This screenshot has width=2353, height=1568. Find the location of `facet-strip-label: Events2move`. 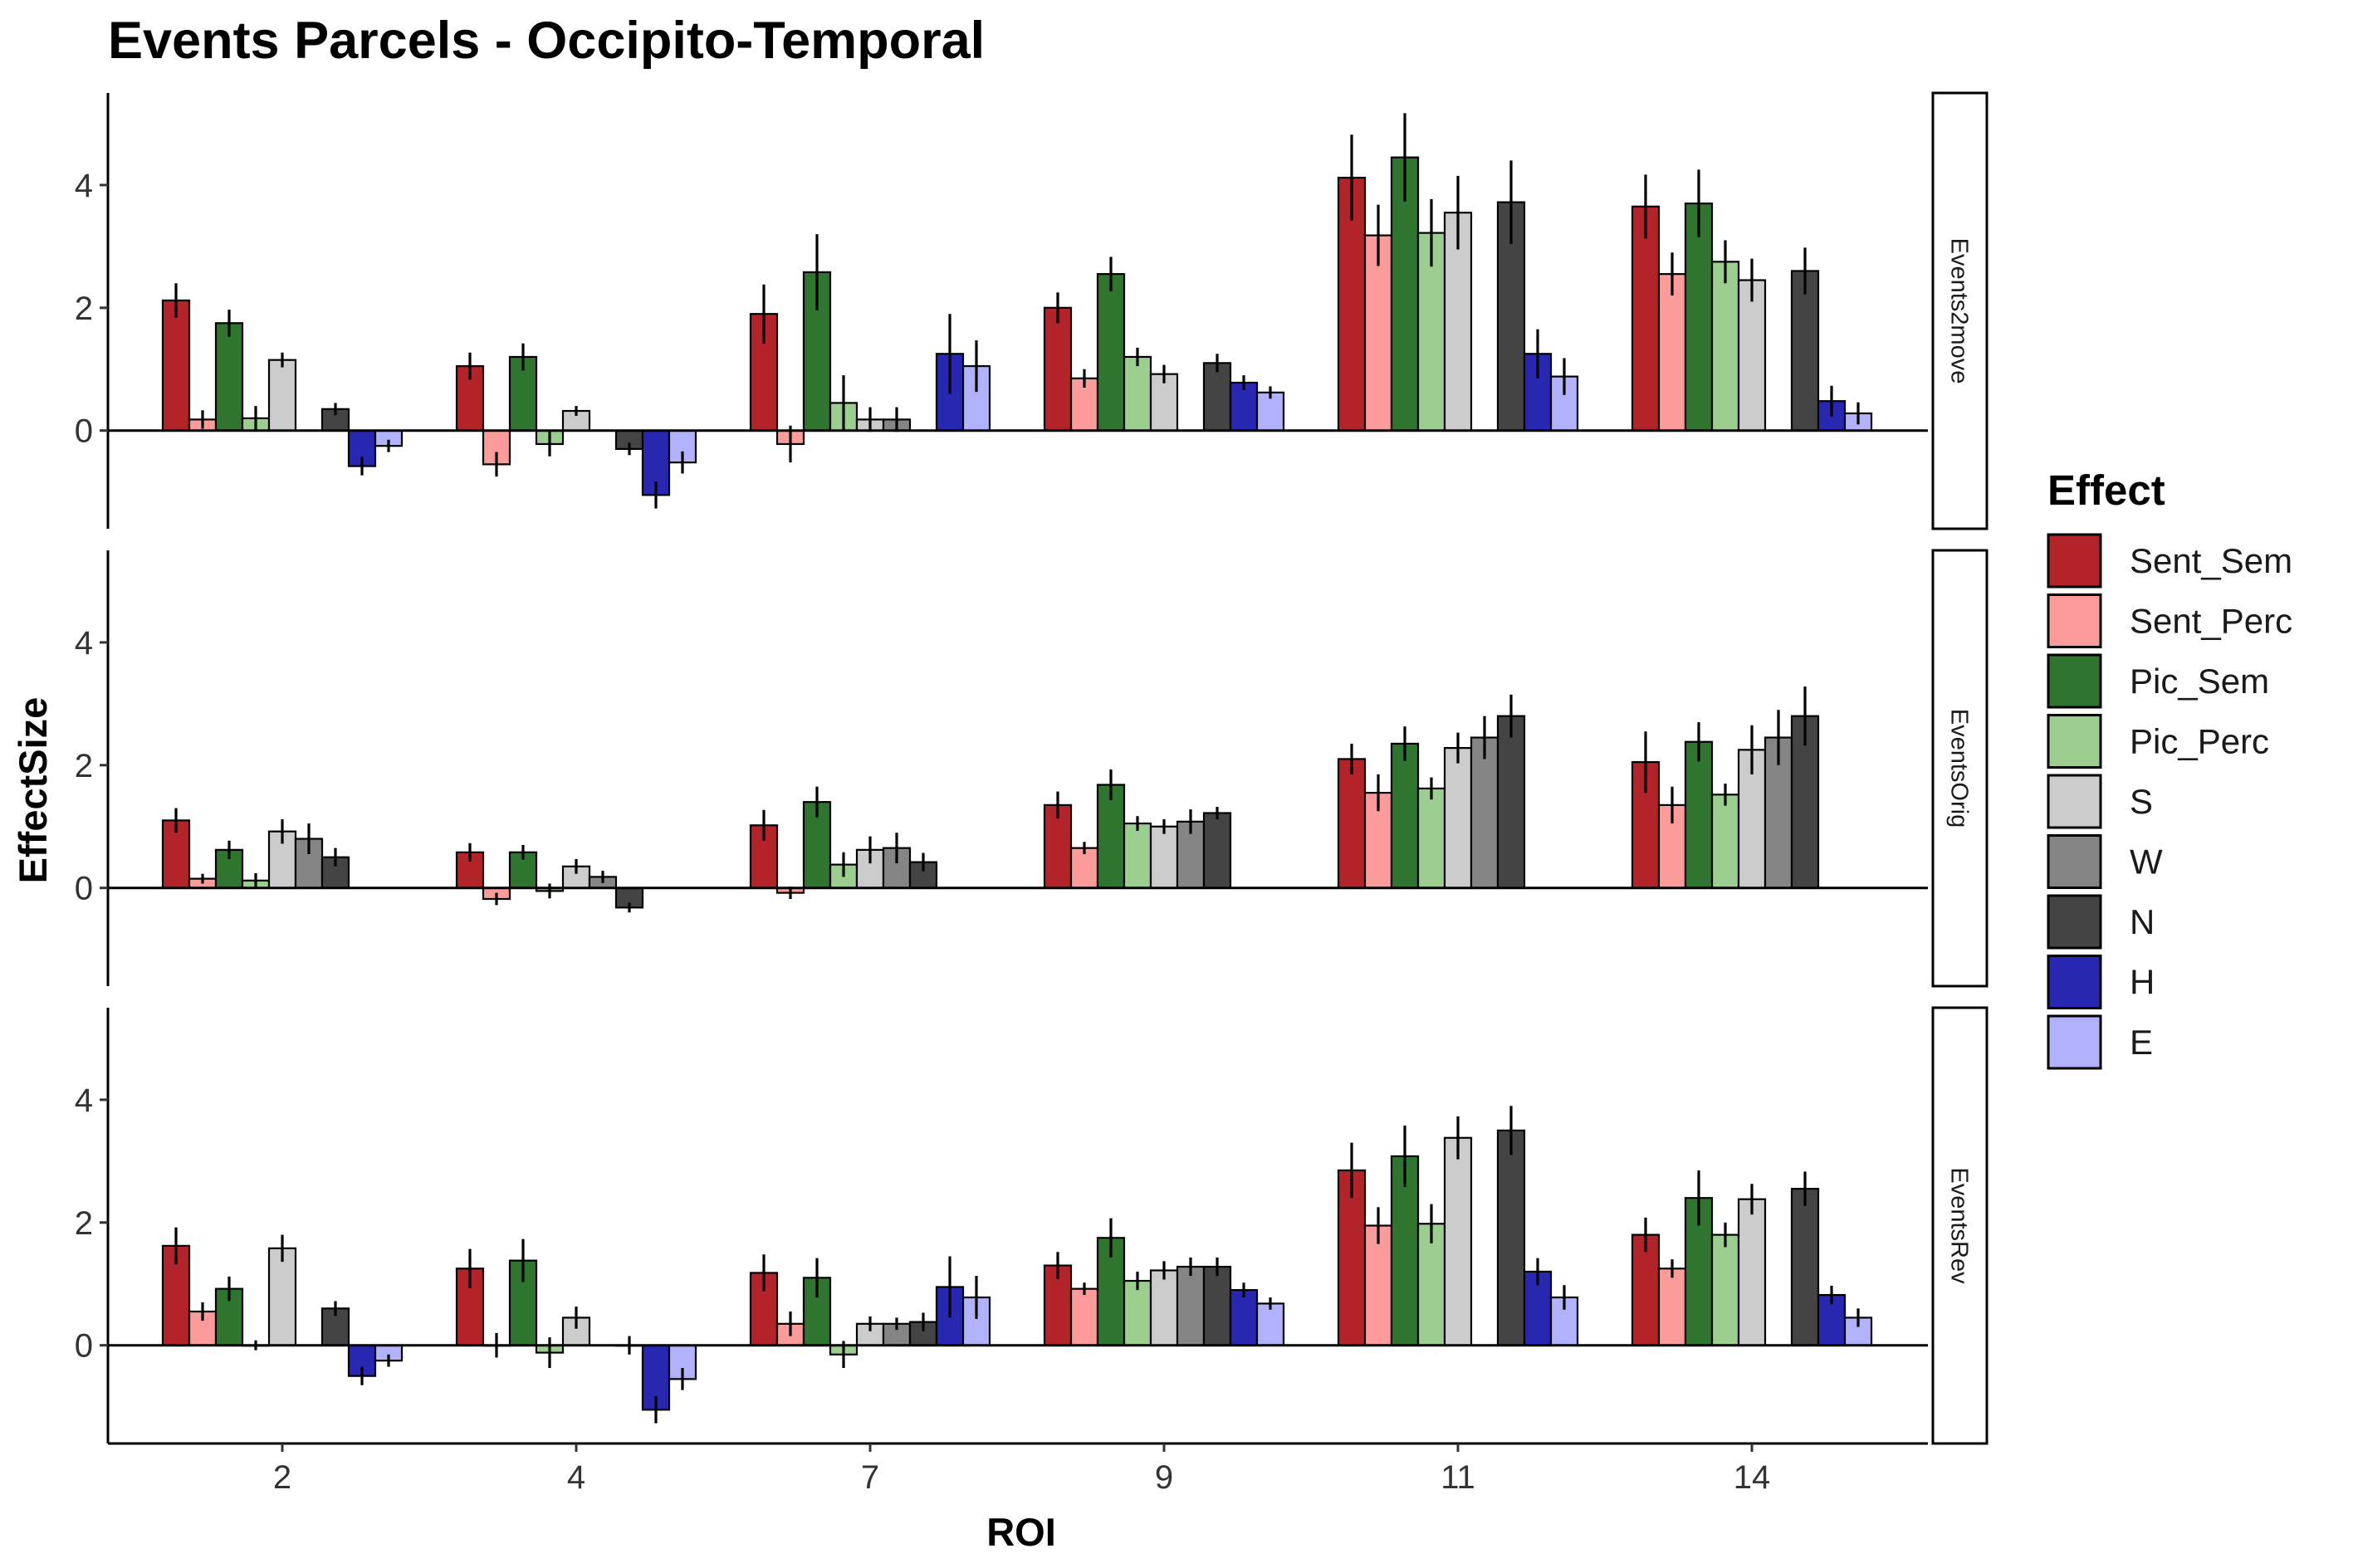

facet-strip-label: Events2move is located at coordinates (1960, 311).